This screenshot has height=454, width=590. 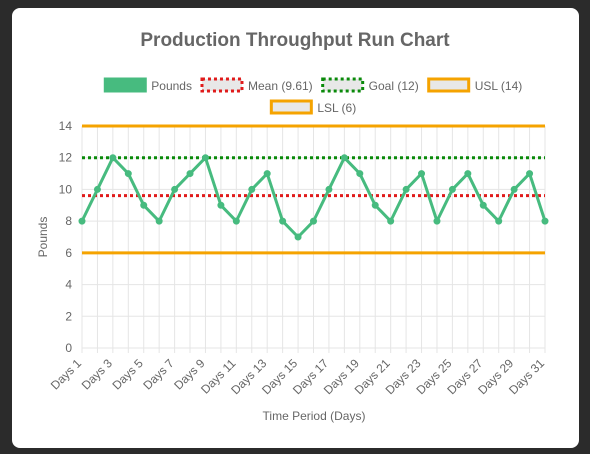 I want to click on legend-item: Goal (12), so click(x=370, y=85).